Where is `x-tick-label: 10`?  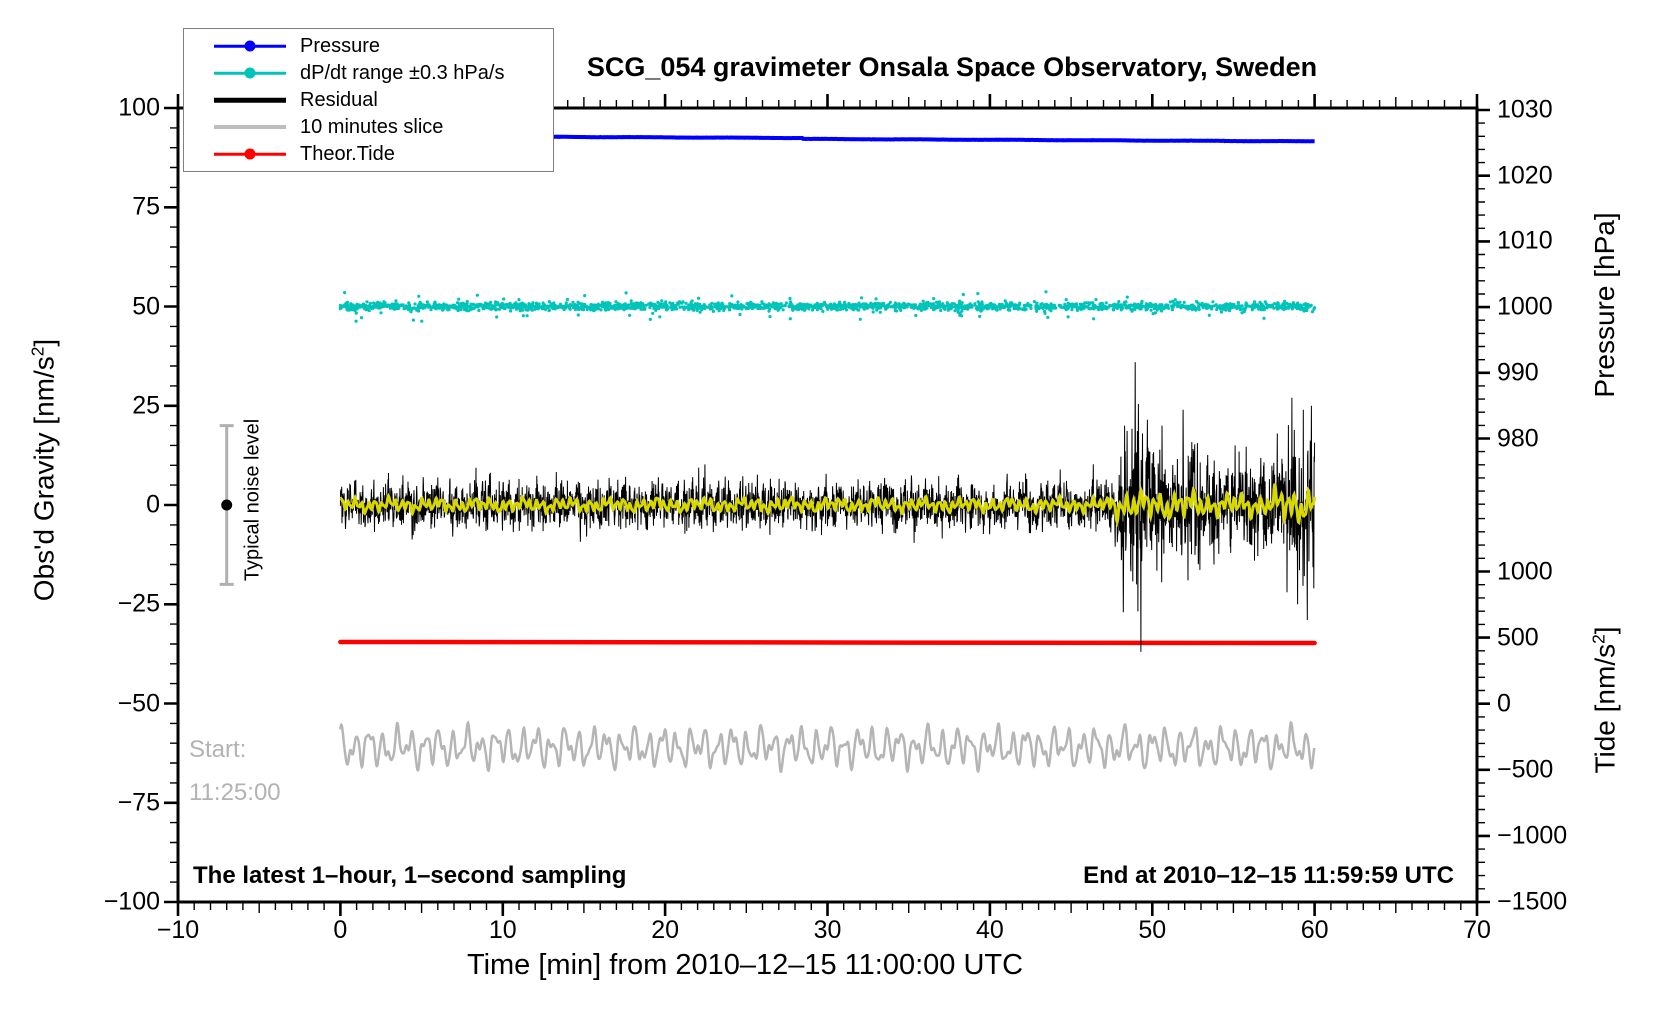 x-tick-label: 10 is located at coordinates (502, 930).